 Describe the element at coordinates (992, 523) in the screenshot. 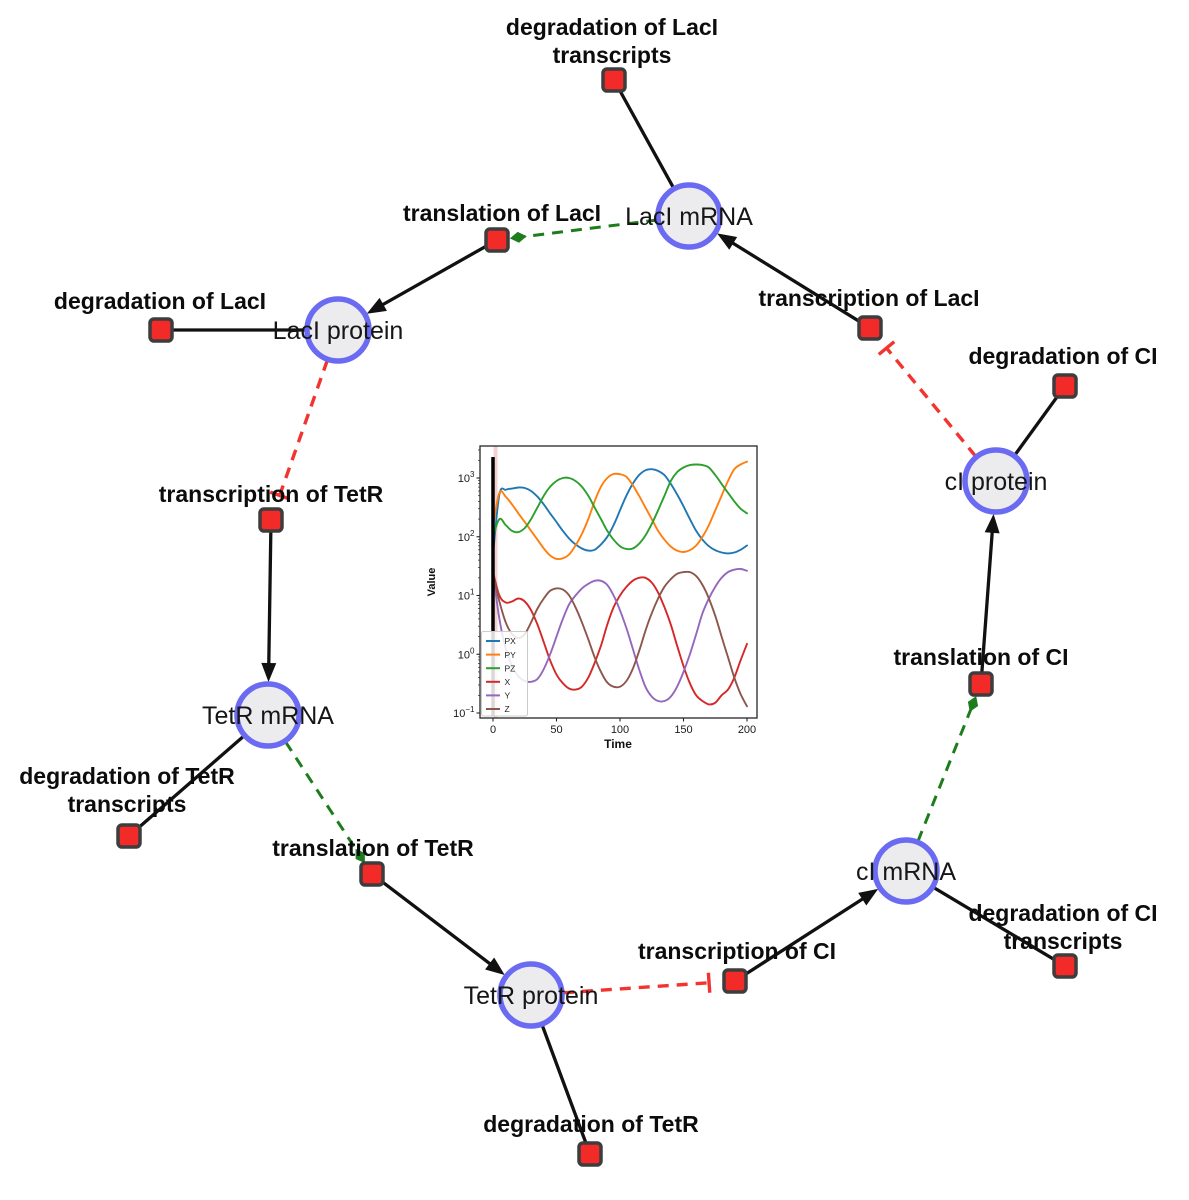

I see `edge-transl_ci-to-ci_protein-arrowhead` at that location.